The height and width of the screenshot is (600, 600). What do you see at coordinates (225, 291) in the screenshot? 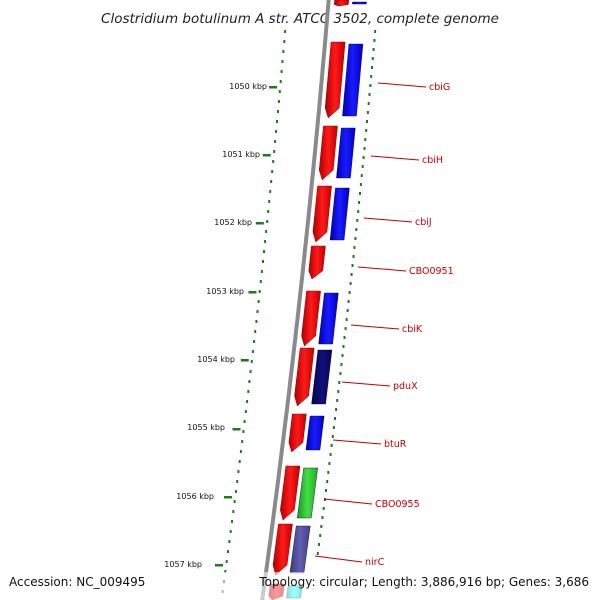
I see `tick-label: 1053 kbp` at bounding box center [225, 291].